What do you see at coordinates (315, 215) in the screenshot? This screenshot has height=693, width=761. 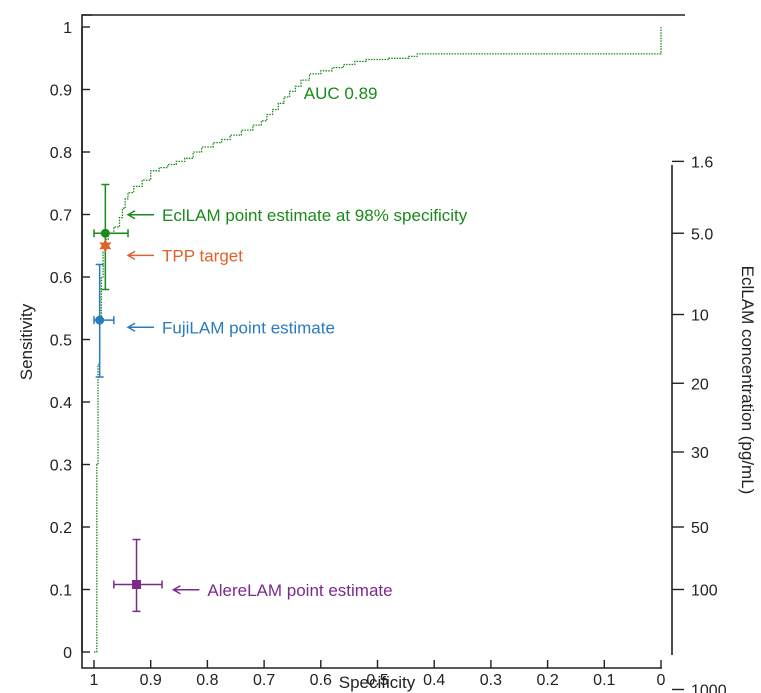 I see `annotation-label: EclLAM point estimate at 98% specificity` at bounding box center [315, 215].